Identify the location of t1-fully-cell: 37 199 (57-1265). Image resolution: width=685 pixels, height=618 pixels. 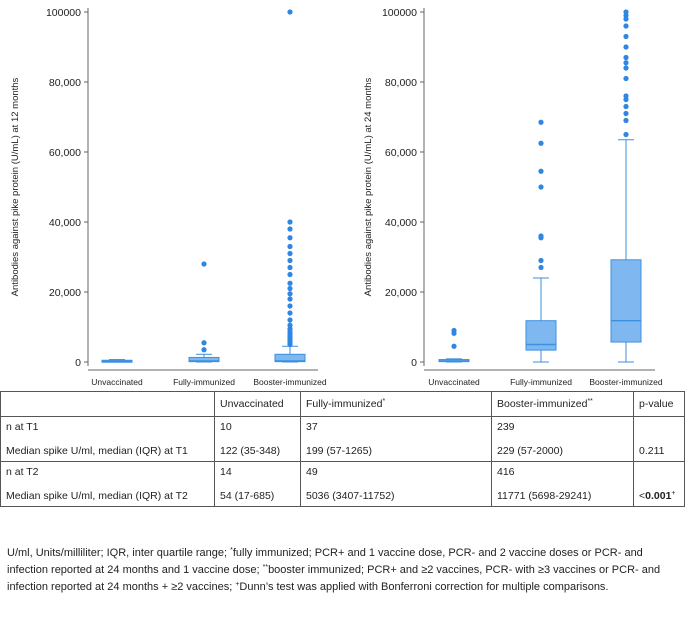
(396, 439).